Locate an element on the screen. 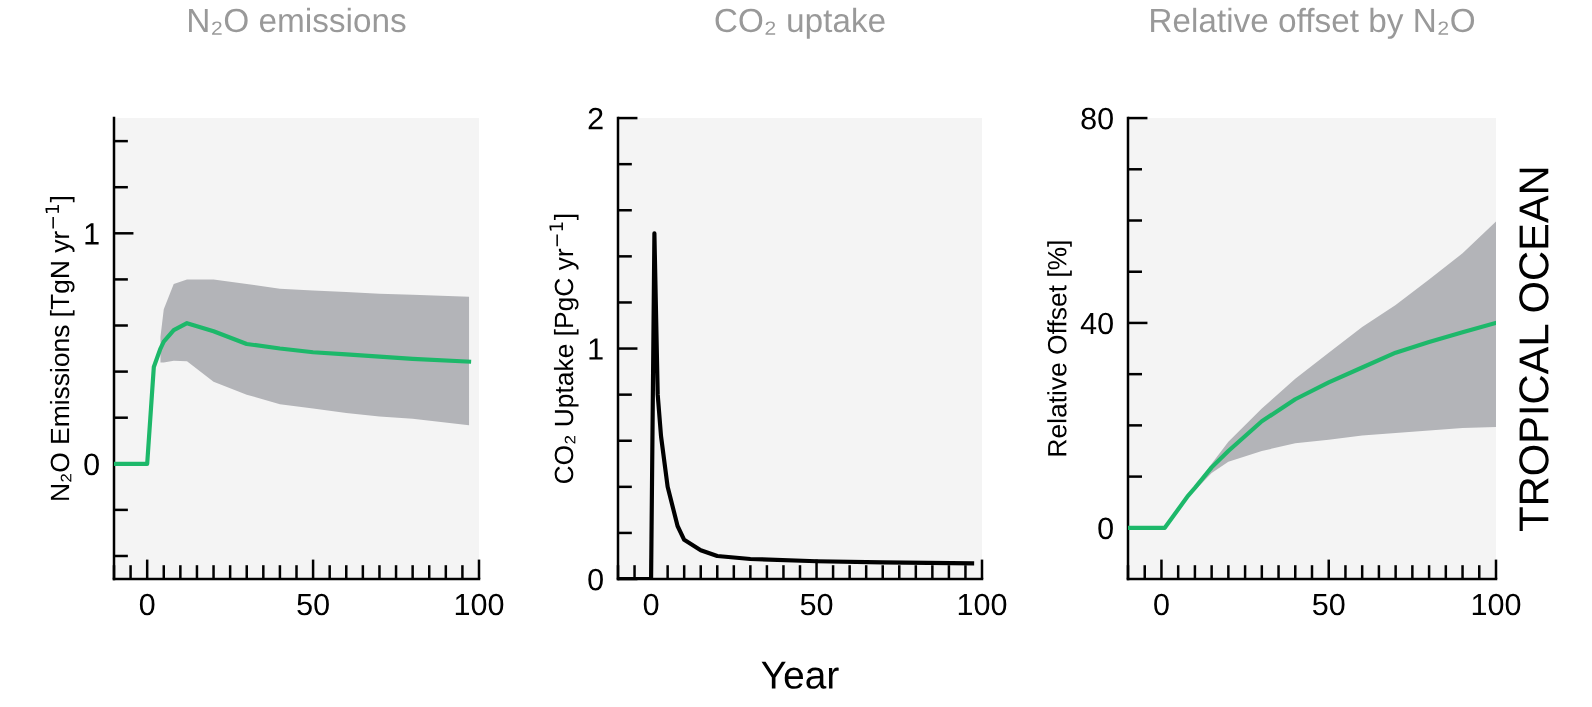  text: TROPICAL OCEAN is located at coordinates (1534, 349).